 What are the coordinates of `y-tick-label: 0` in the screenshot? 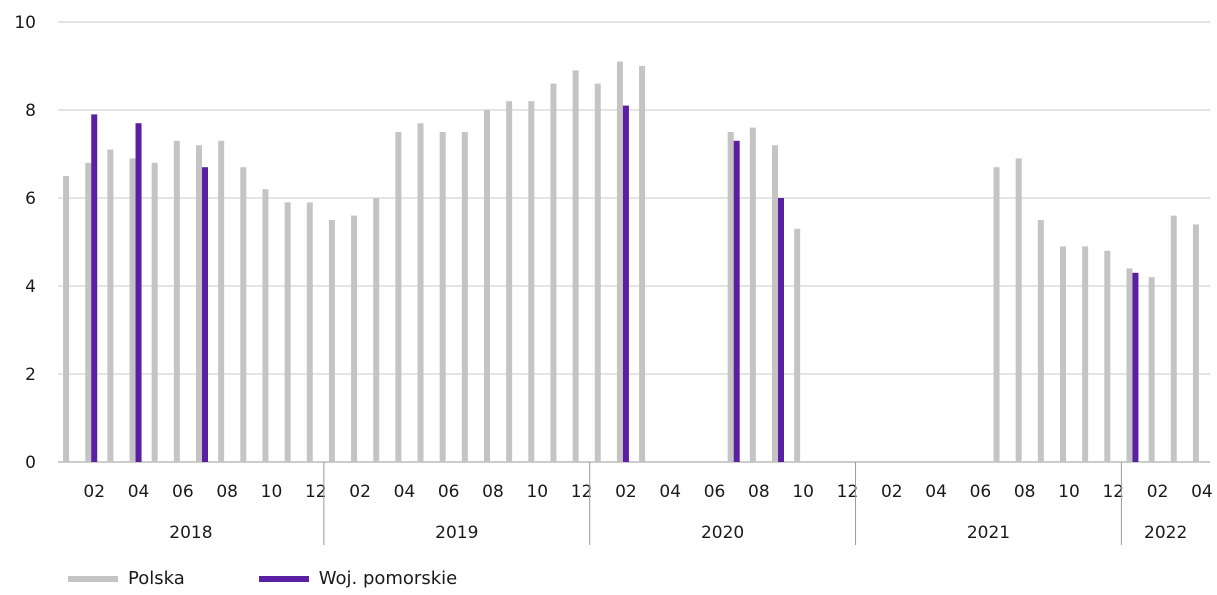 It's located at (30, 463).